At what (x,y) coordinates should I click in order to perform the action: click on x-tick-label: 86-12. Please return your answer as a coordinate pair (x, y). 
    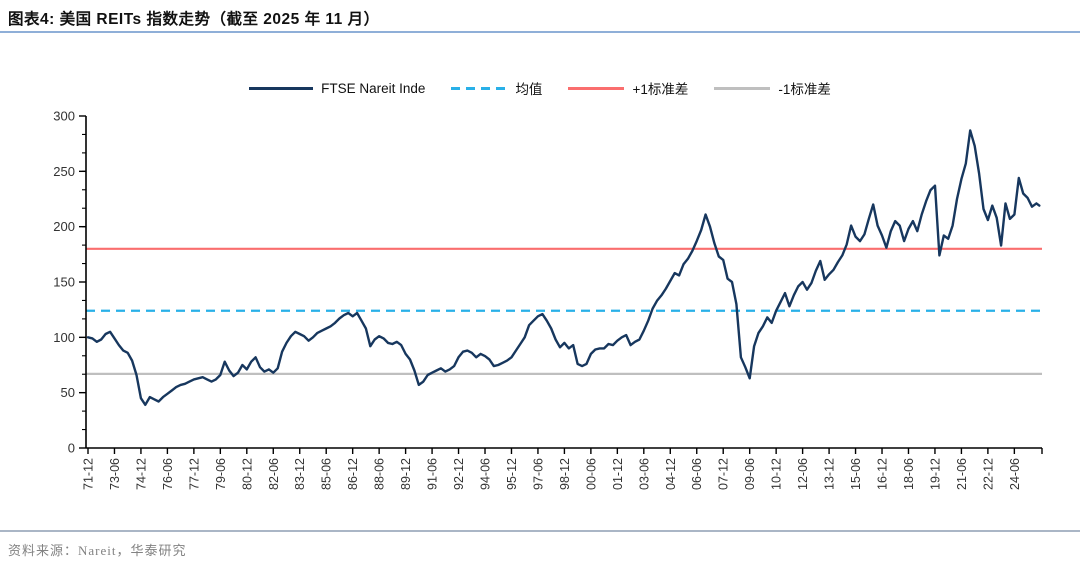
    Looking at the image, I should click on (353, 474).